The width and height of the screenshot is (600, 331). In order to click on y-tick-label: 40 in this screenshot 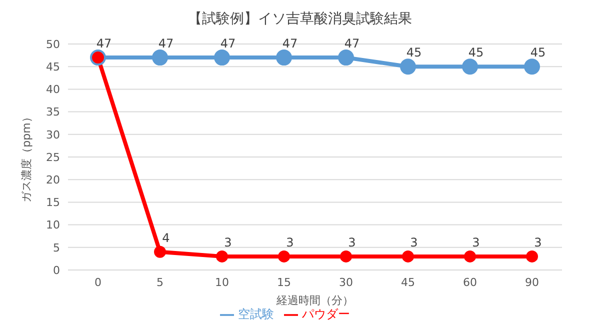, I will do `click(53, 89)`.